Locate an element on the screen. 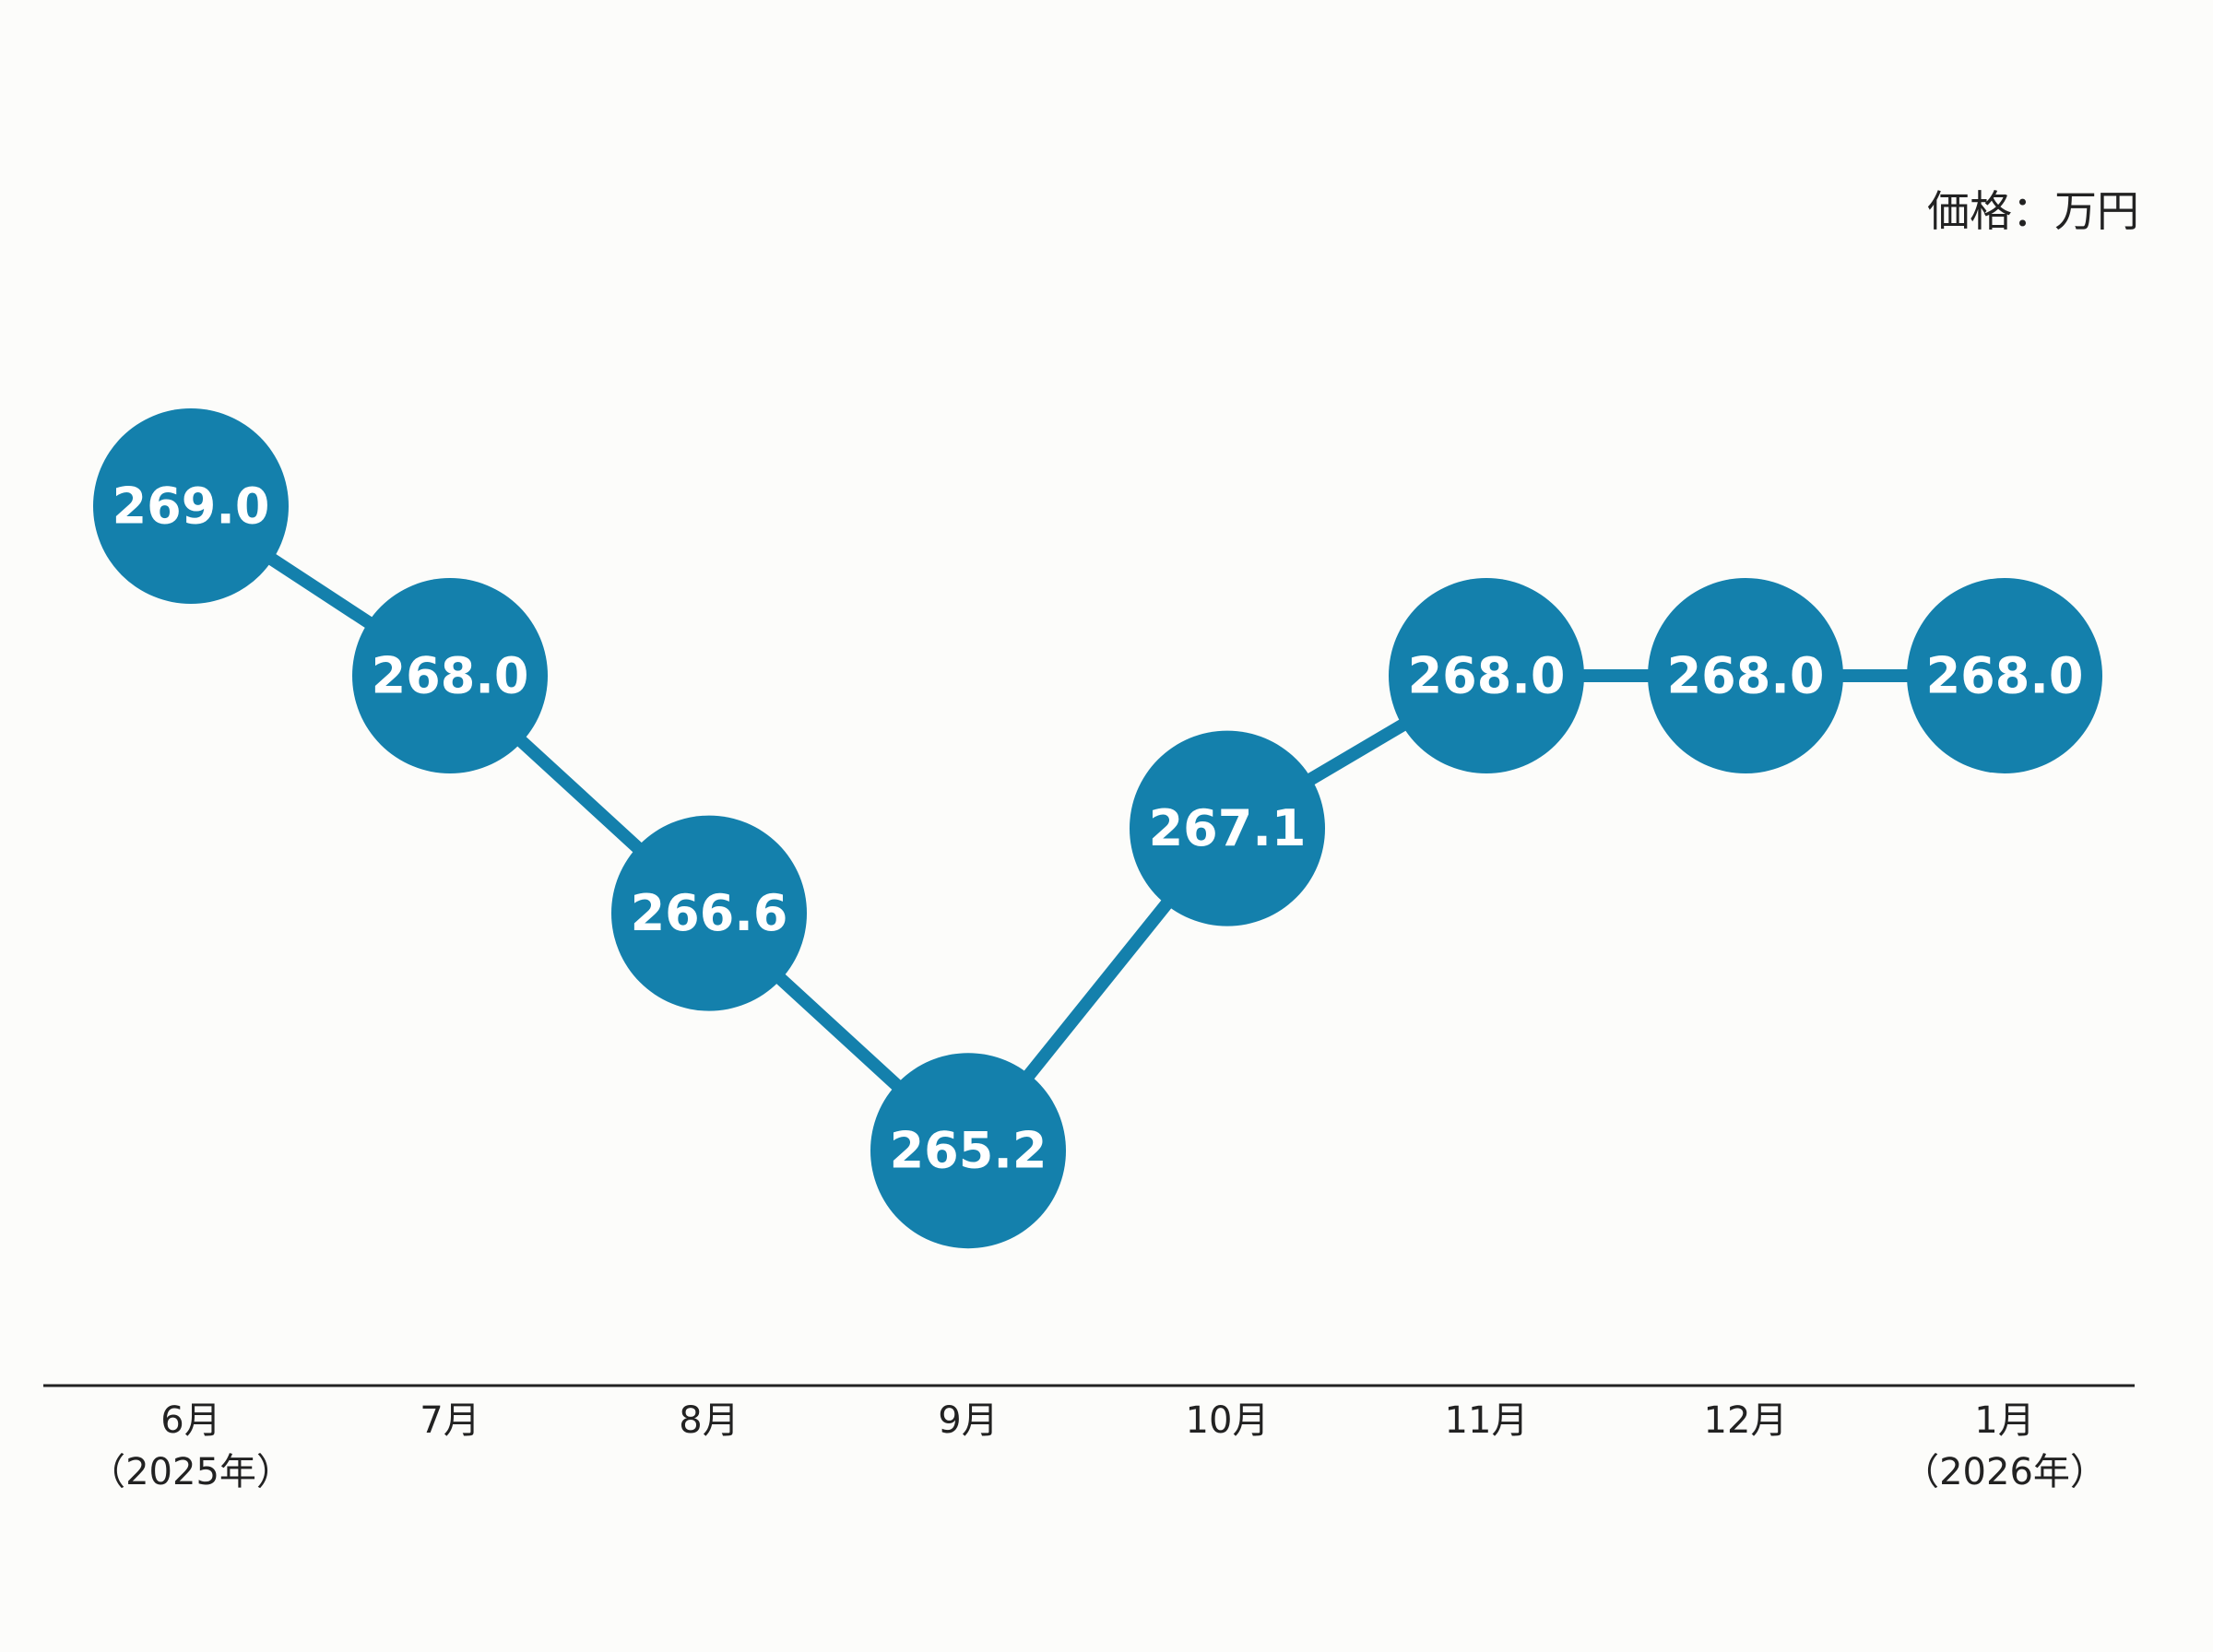 The height and width of the screenshot is (1652, 2213). data-value-label: 266.6 is located at coordinates (709, 913).